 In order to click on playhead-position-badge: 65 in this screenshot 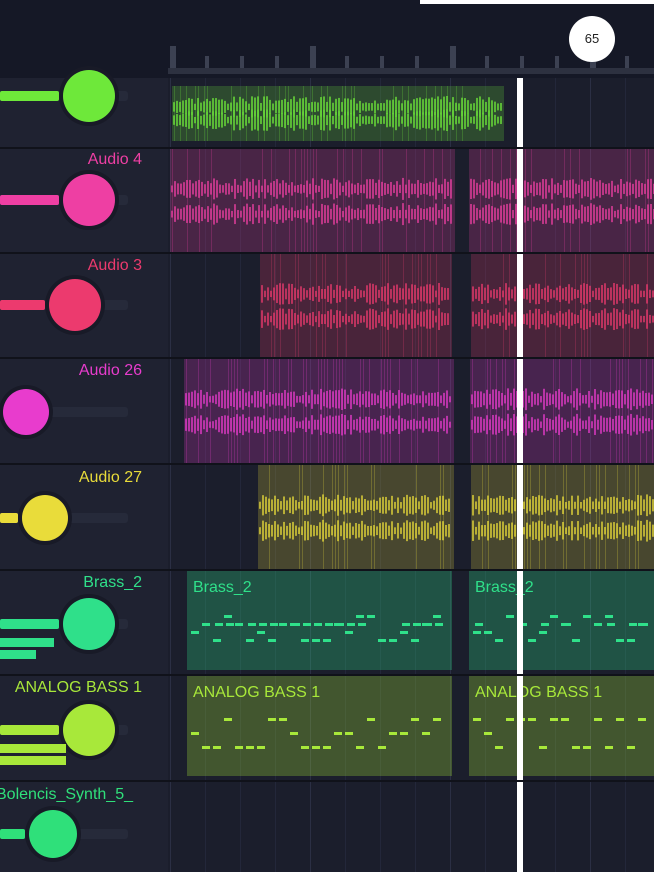, I will do `click(592, 39)`.